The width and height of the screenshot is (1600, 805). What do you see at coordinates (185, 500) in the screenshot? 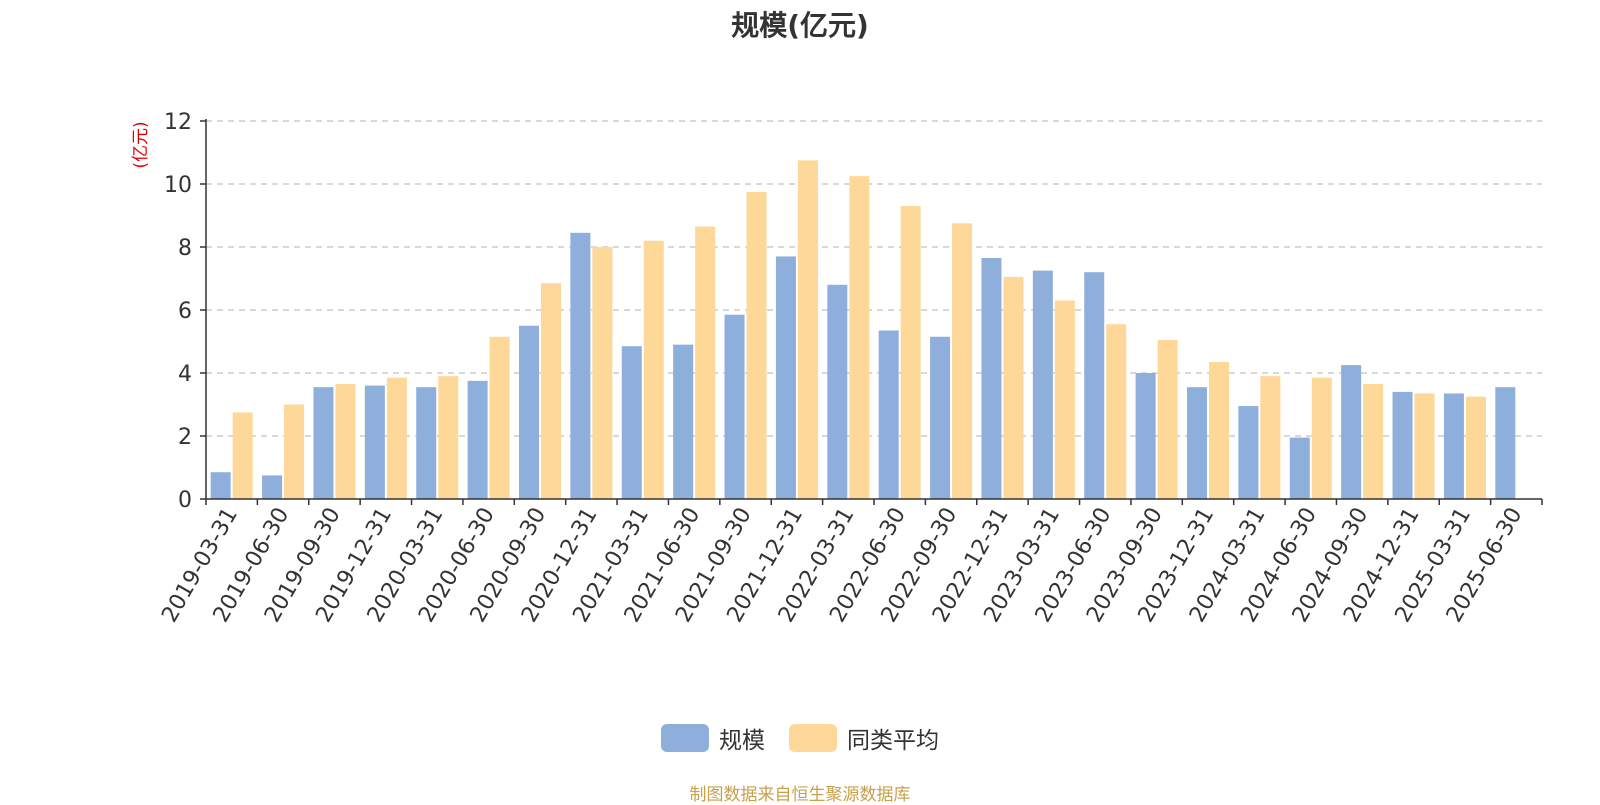
I see `y-tick-label: 0` at bounding box center [185, 500].